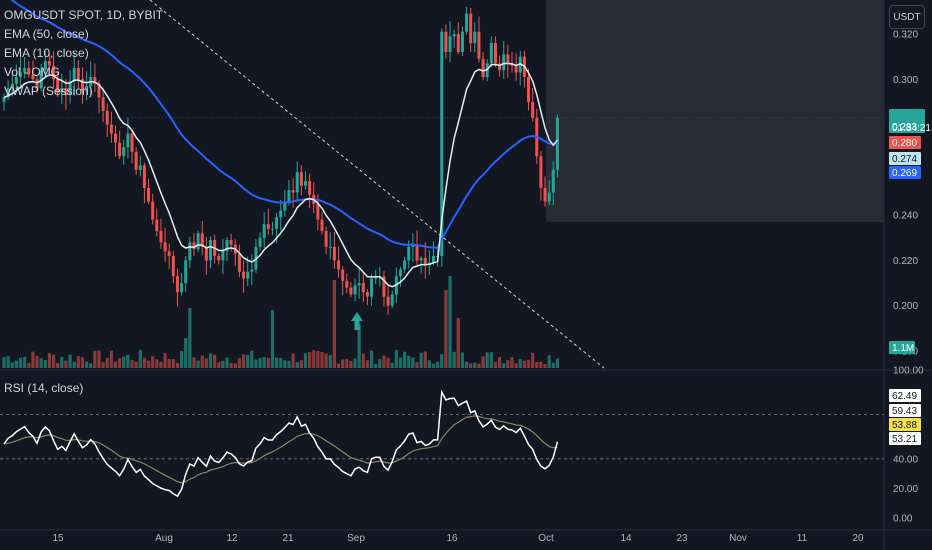  What do you see at coordinates (44, 388) in the screenshot?
I see `rsi-legend: RSI (14, close)` at bounding box center [44, 388].